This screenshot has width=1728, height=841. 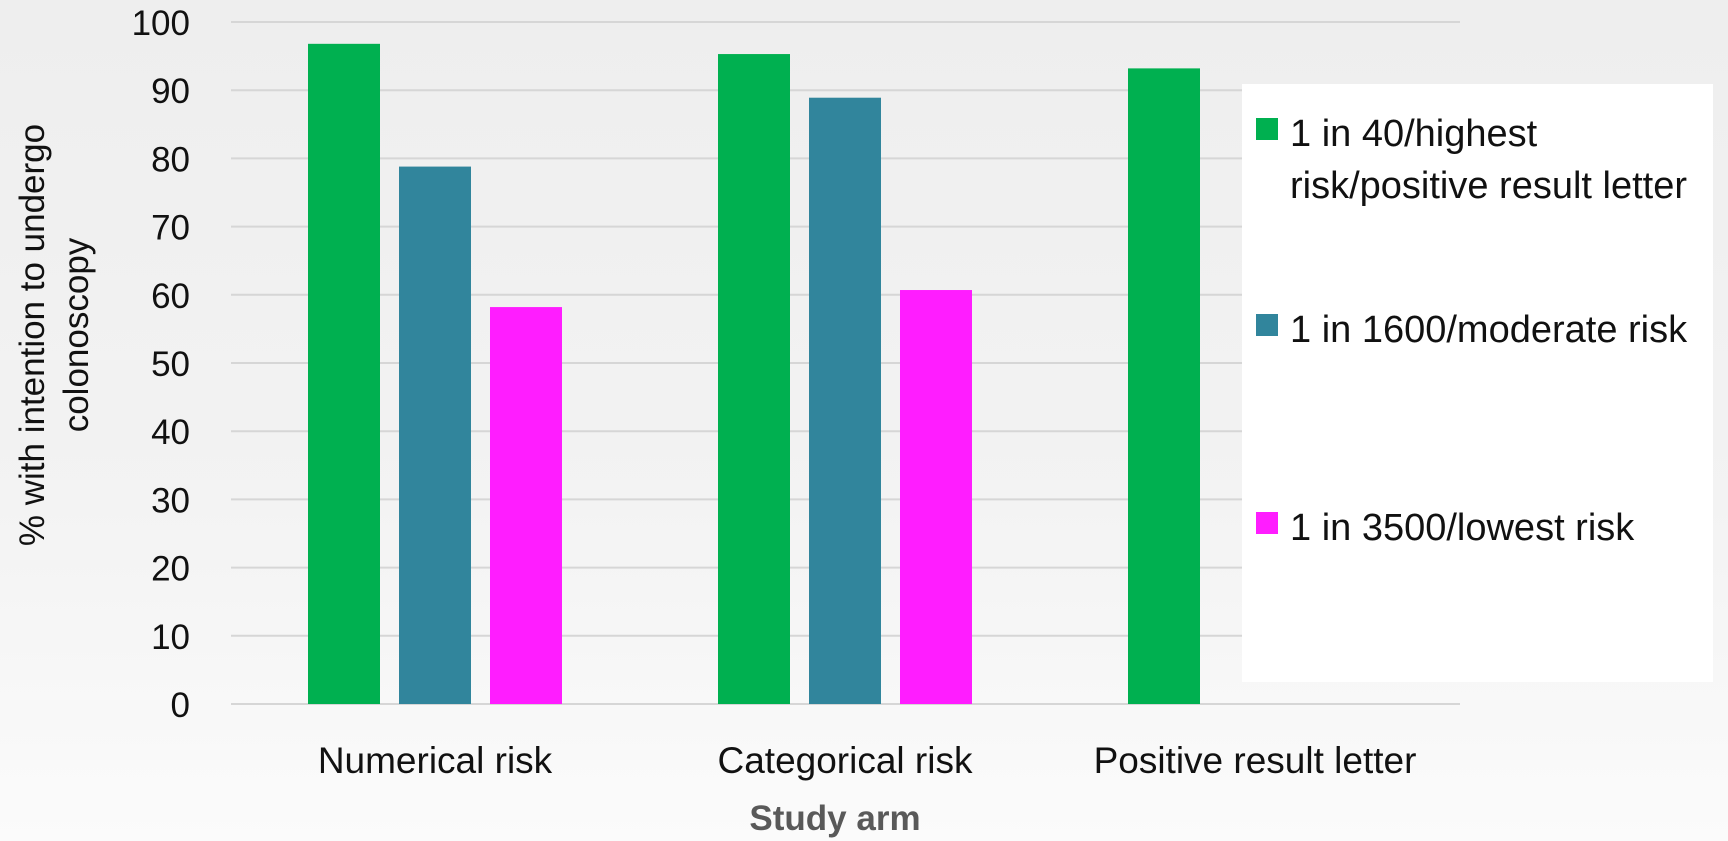 What do you see at coordinates (170, 569) in the screenshot?
I see `y-tick-label: 20` at bounding box center [170, 569].